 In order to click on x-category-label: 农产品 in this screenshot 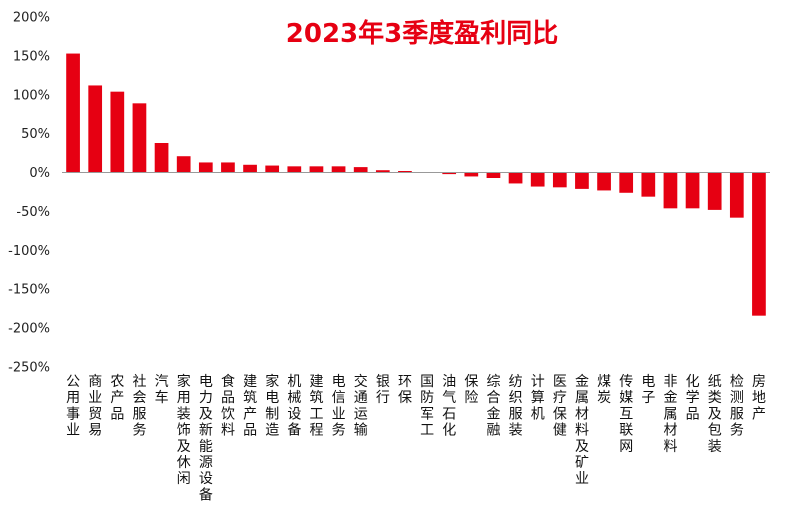, I will do `click(117, 398)`.